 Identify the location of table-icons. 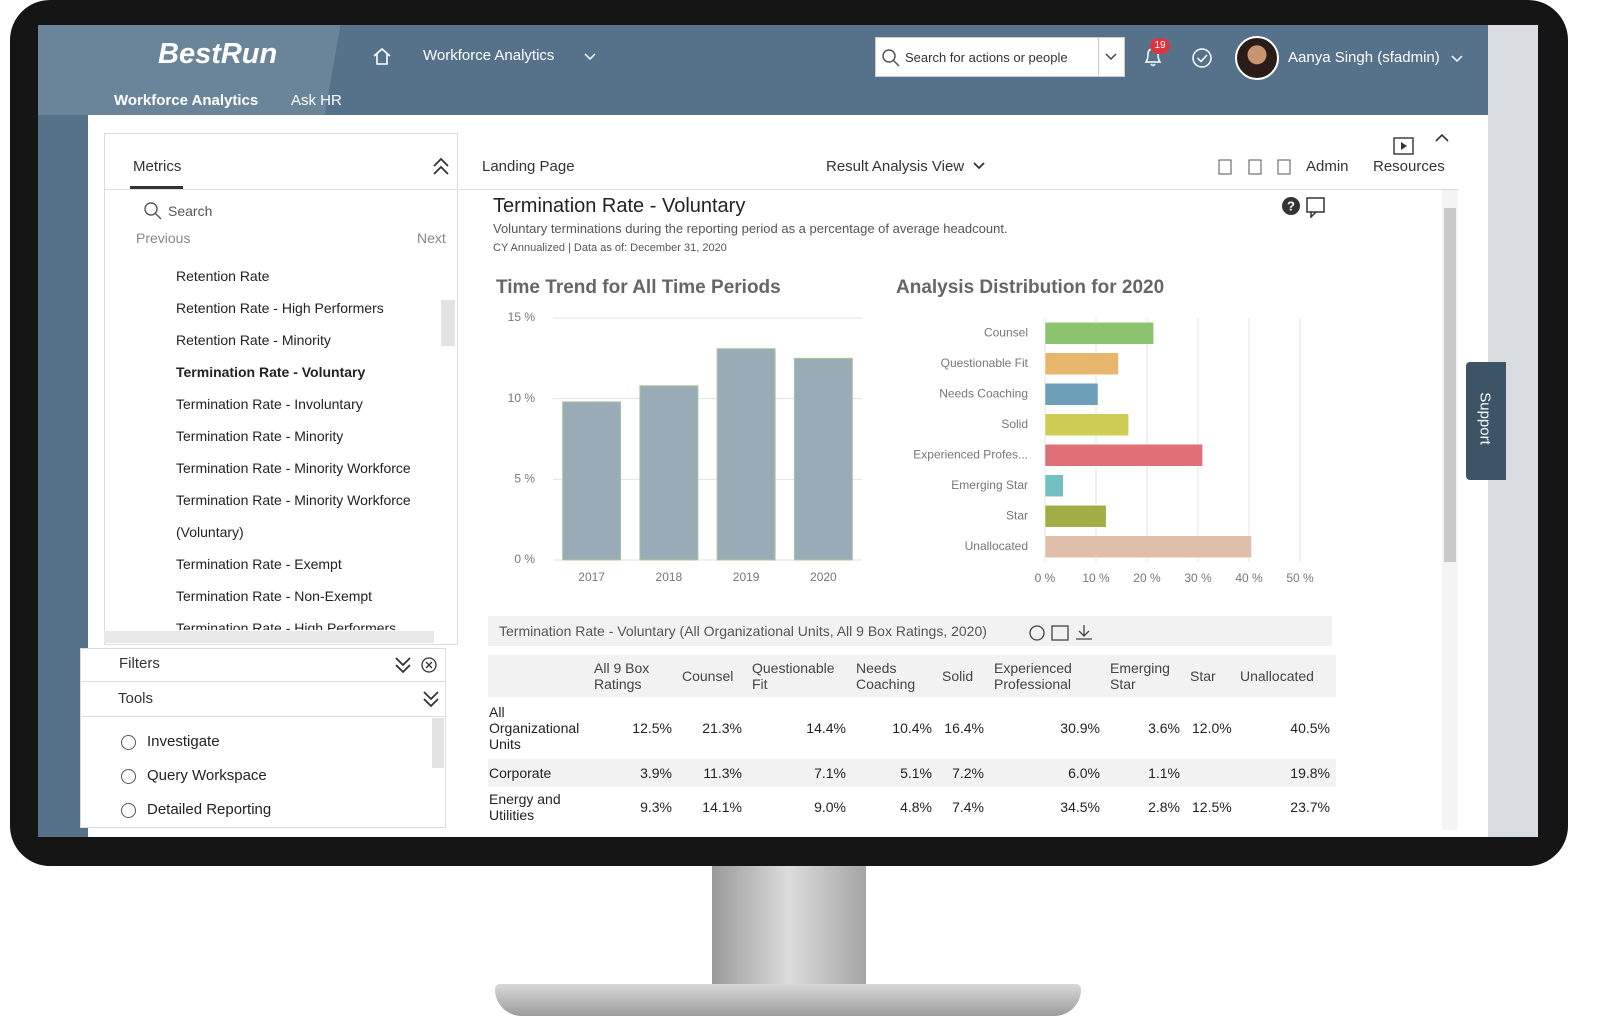
(1062, 633).